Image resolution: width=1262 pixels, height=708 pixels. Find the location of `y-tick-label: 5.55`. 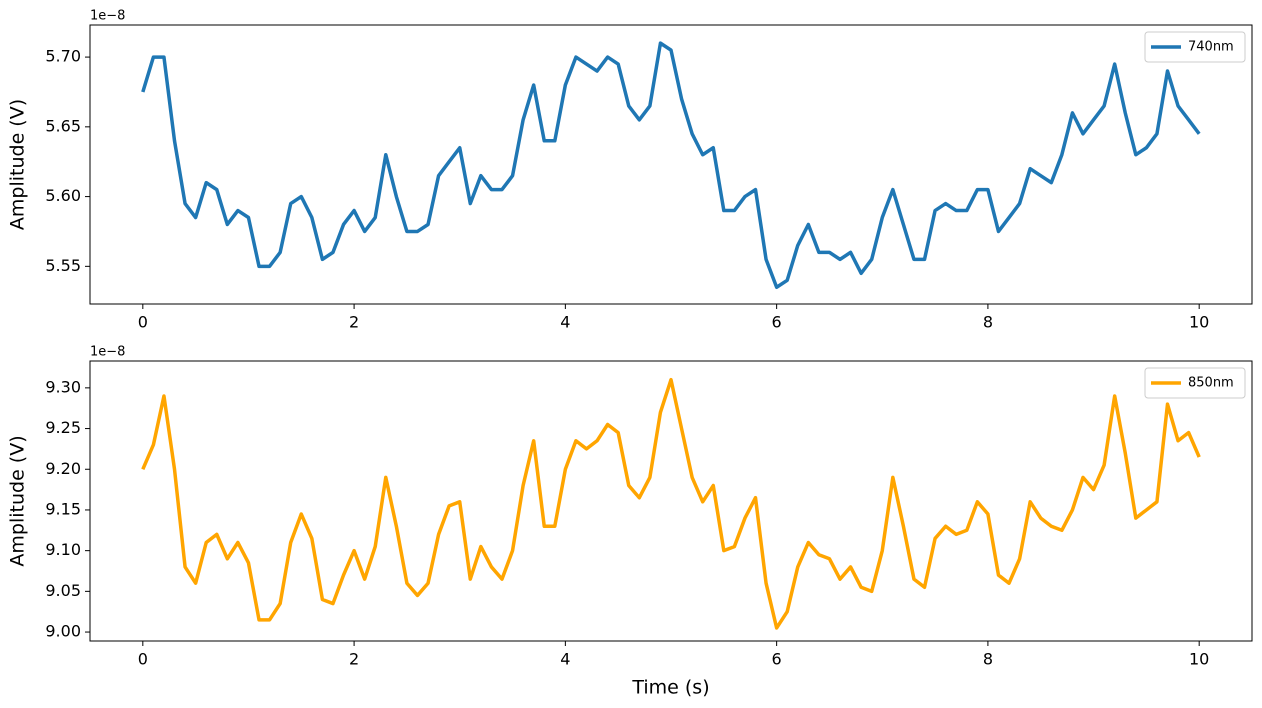

y-tick-label: 5.55 is located at coordinates (63, 265).